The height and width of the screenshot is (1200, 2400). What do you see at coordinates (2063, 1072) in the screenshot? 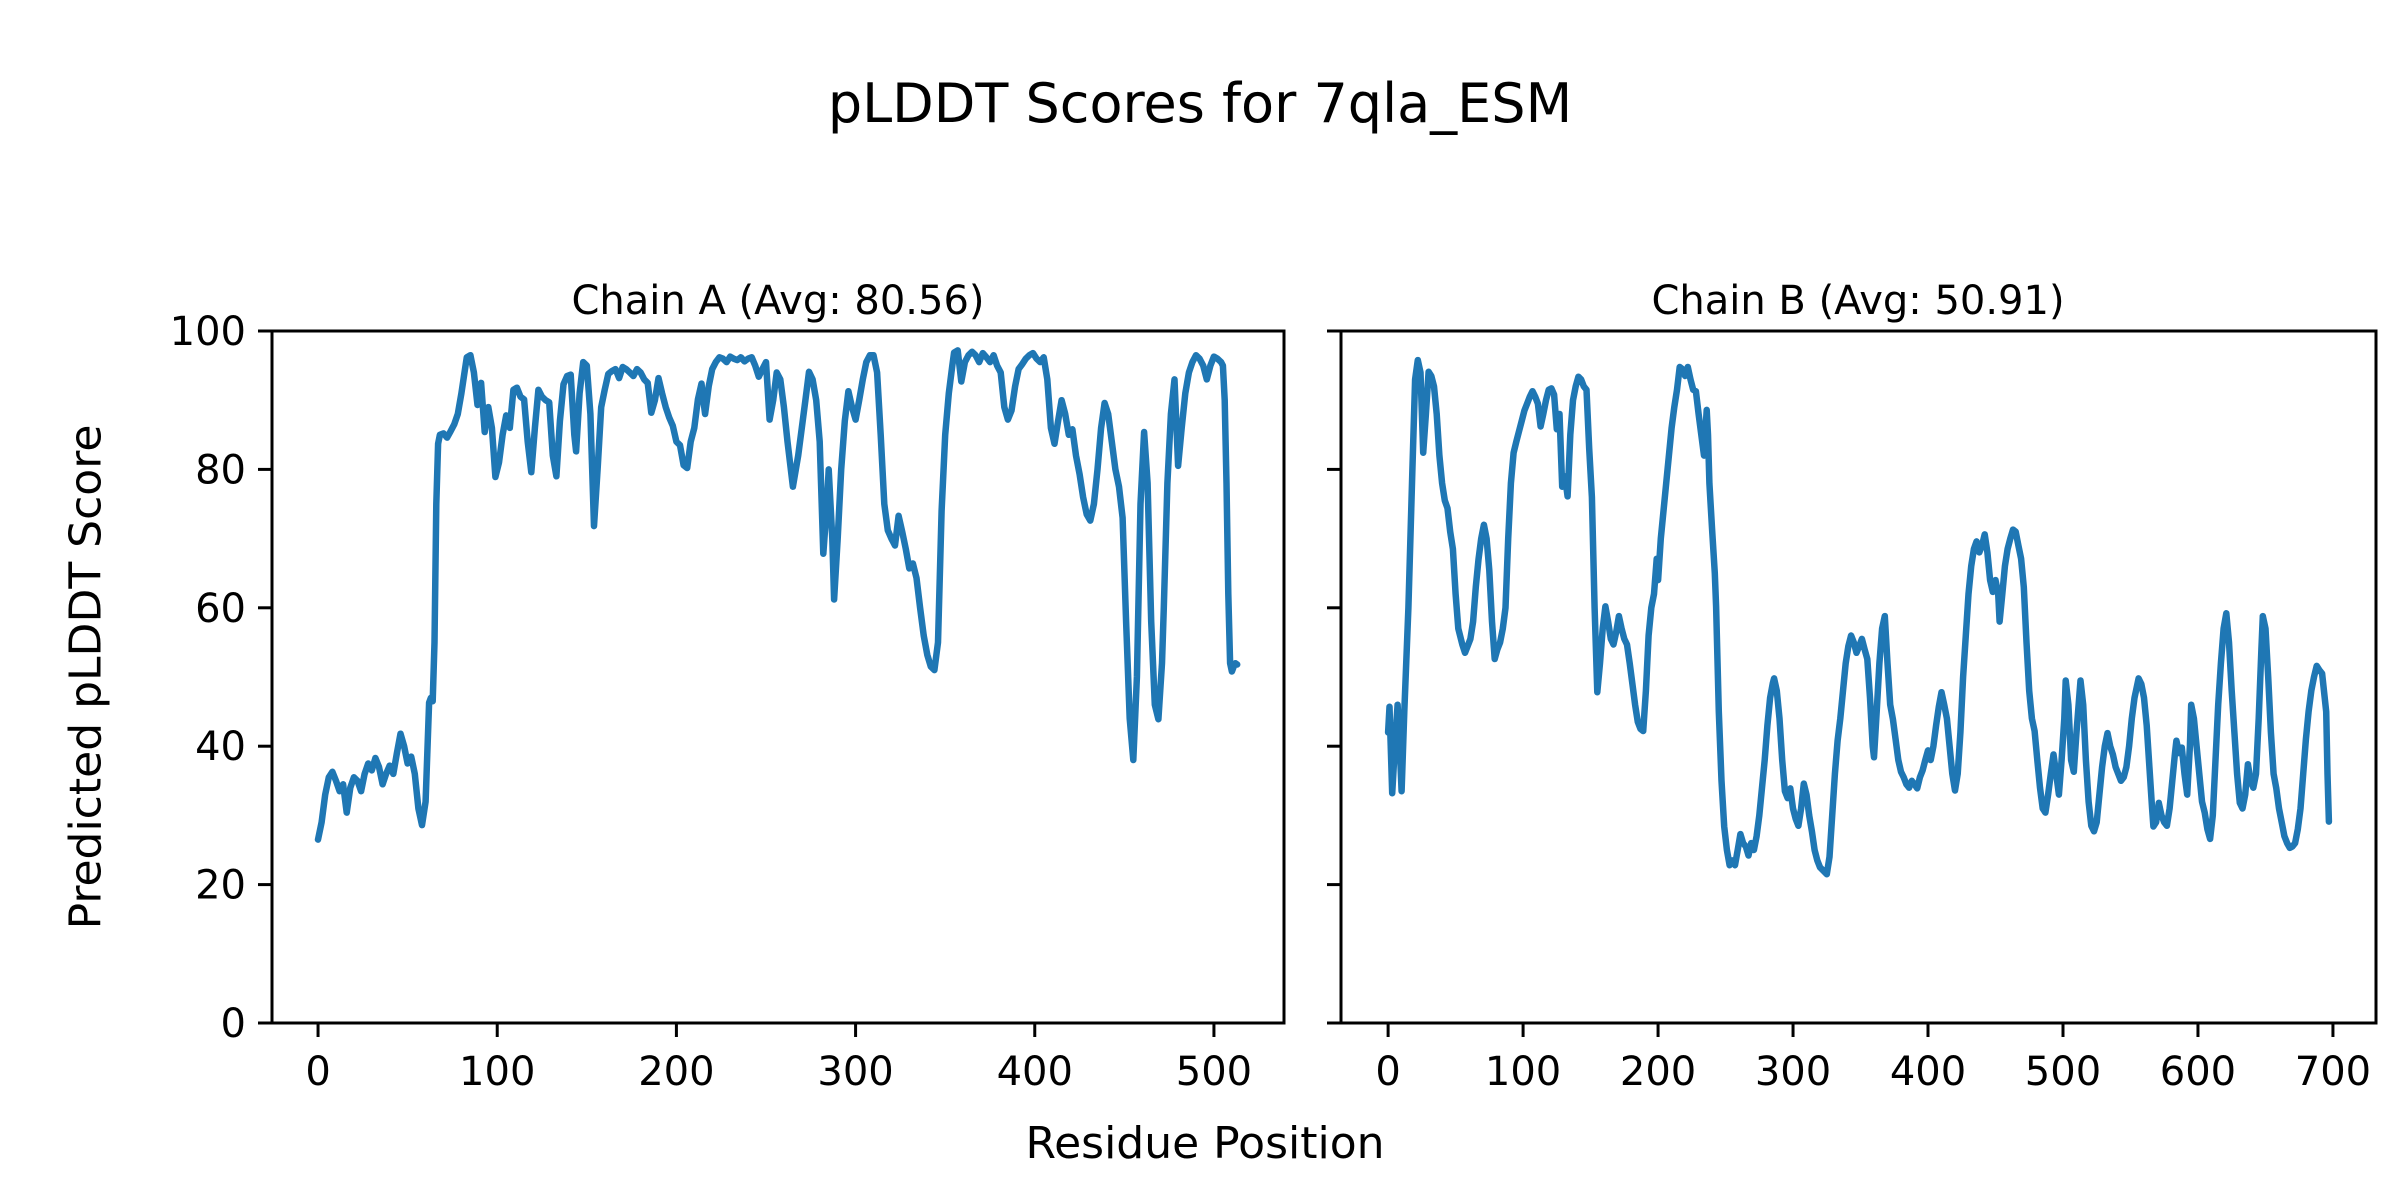
I see `chain-b-xtick-label: 500` at bounding box center [2063, 1072].